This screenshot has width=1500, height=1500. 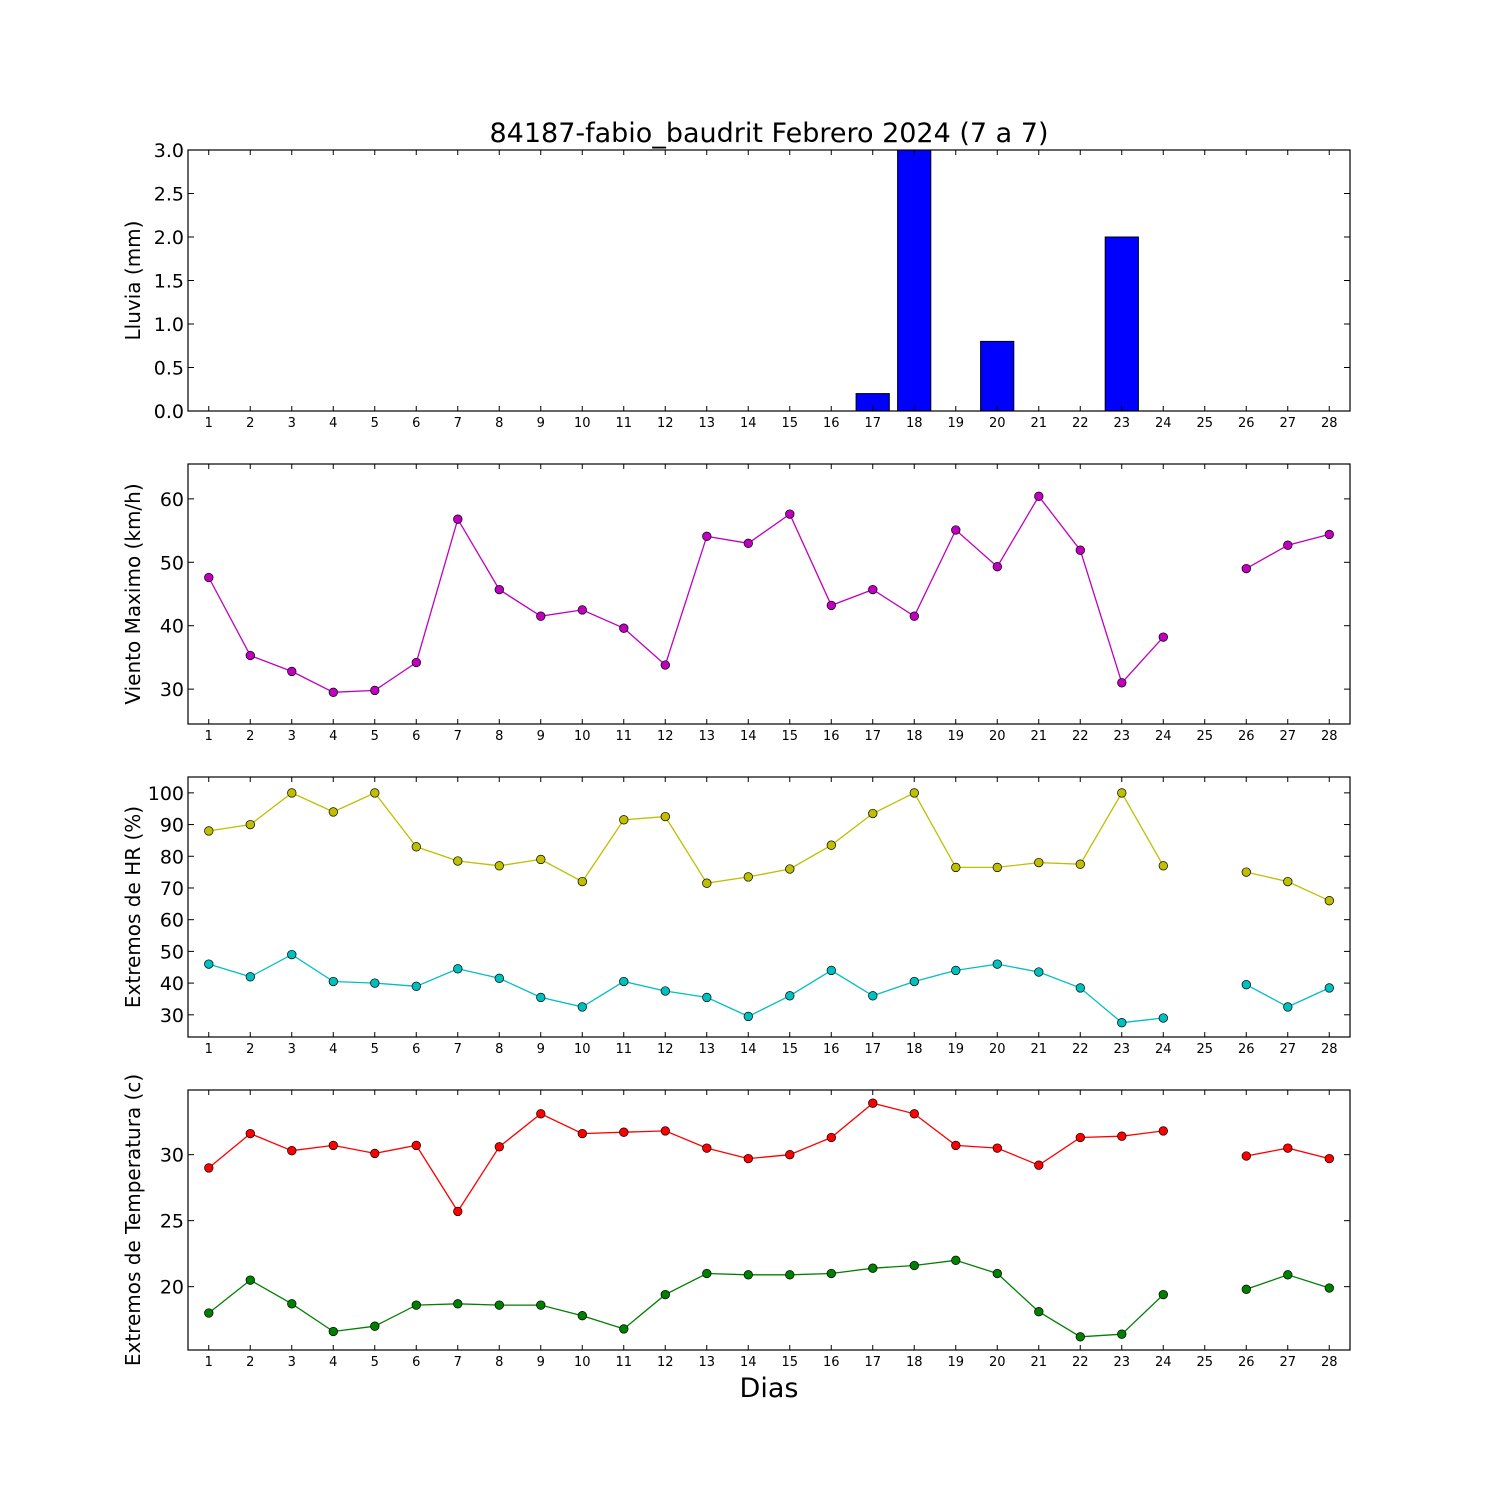 What do you see at coordinates (1121, 1362) in the screenshot?
I see `x-tick-label: 23` at bounding box center [1121, 1362].